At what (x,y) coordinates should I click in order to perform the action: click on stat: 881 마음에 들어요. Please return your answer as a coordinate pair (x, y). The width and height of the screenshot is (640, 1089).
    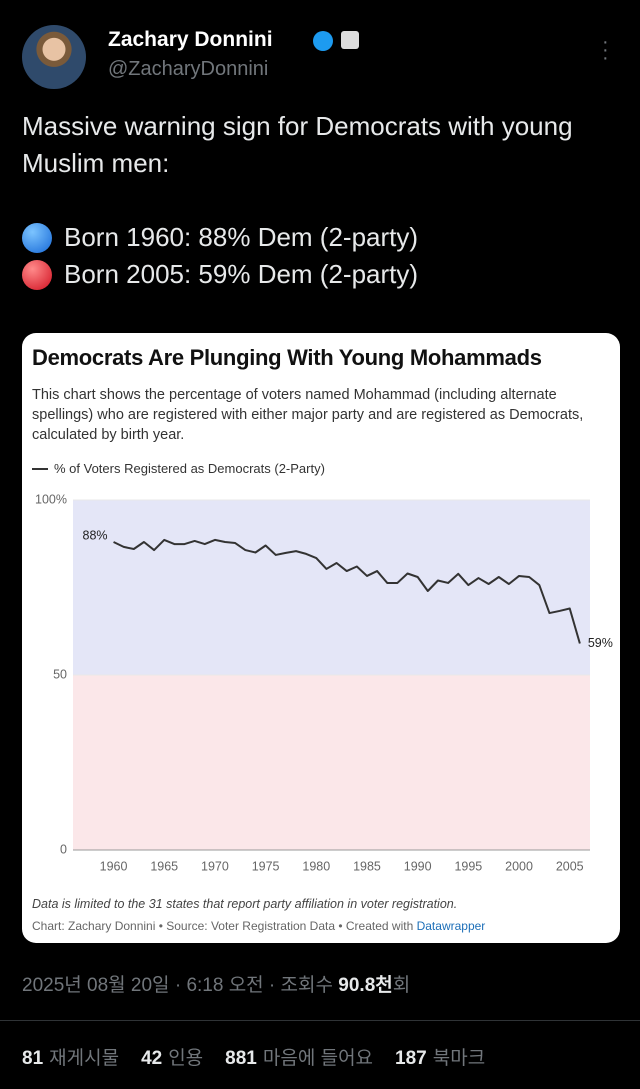
    Looking at the image, I should click on (299, 1056).